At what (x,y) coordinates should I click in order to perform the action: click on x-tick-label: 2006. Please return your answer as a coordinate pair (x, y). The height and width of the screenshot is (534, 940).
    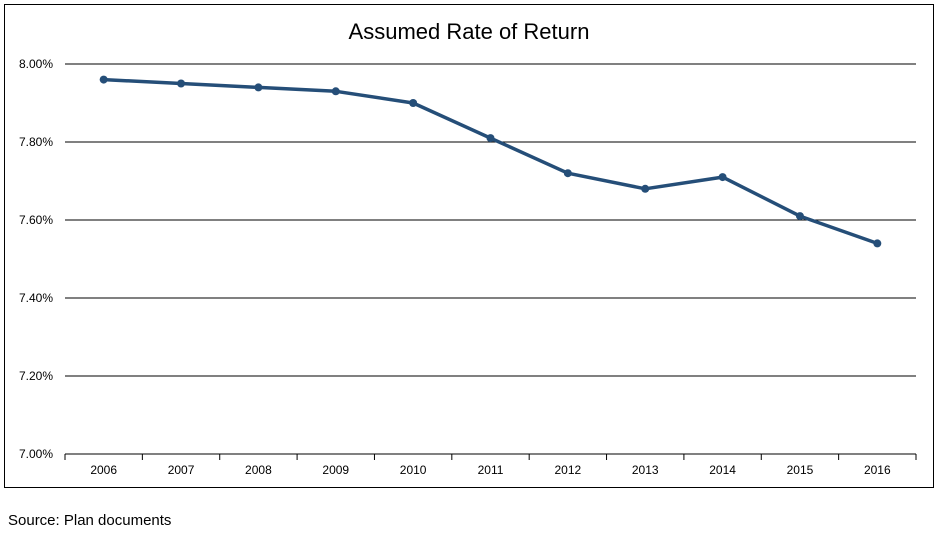
    Looking at the image, I should click on (103, 470).